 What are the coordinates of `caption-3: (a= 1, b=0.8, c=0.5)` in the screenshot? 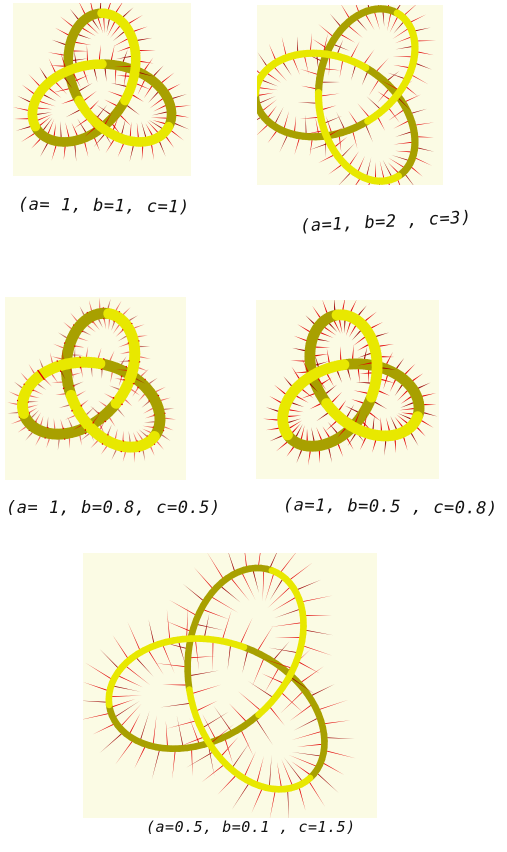 It's located at (113, 508).